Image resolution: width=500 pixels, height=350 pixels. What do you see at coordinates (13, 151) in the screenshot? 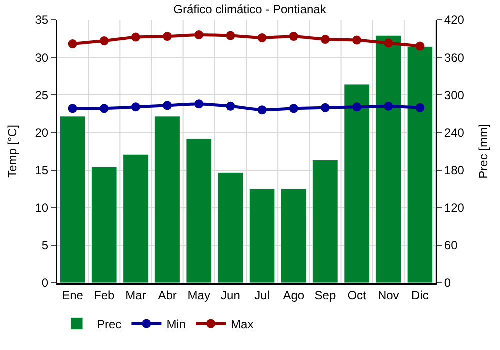
I see `y-axis-title: Temp [°C]` at bounding box center [13, 151].